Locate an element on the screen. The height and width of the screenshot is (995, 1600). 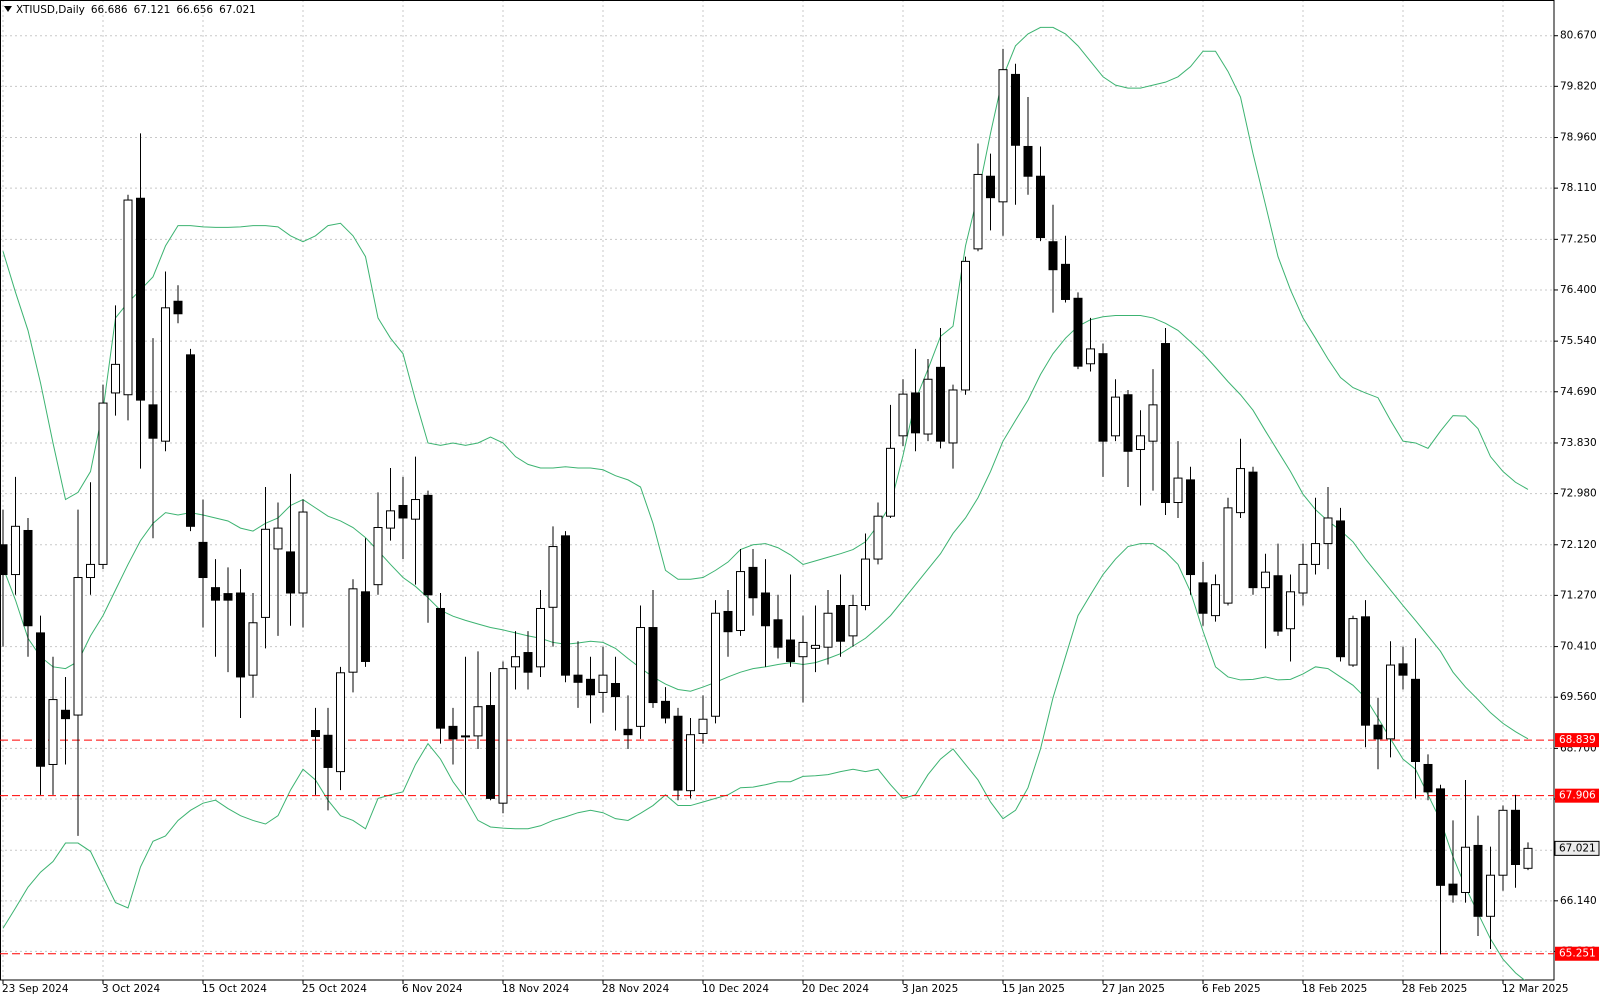
y-tick-label: 76.400 is located at coordinates (1578, 290).